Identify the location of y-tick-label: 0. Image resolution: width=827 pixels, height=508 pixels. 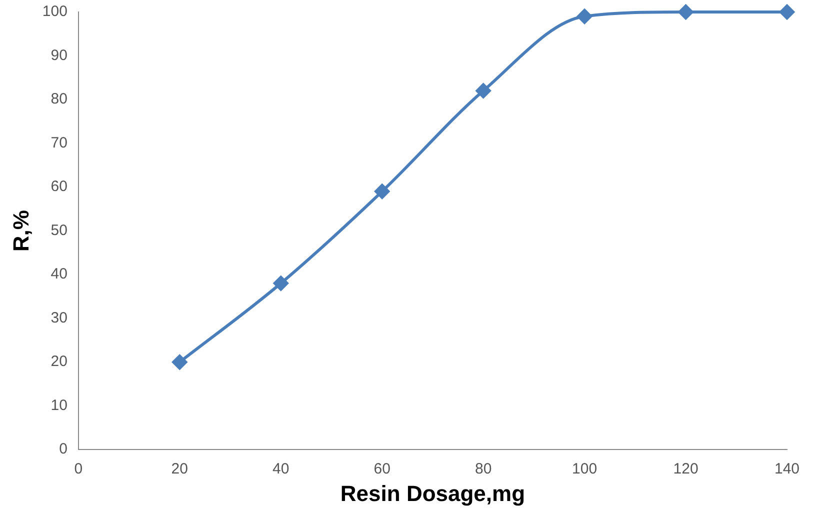
(63, 449).